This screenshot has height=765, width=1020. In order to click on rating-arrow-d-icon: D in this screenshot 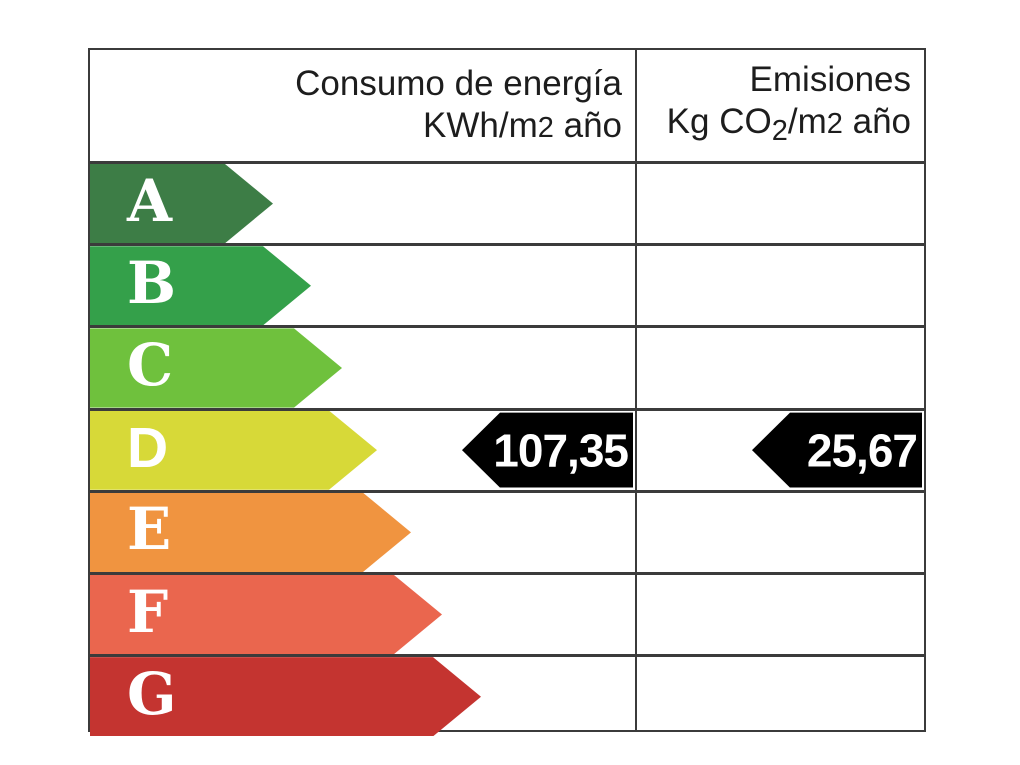, I will do `click(233, 450)`.